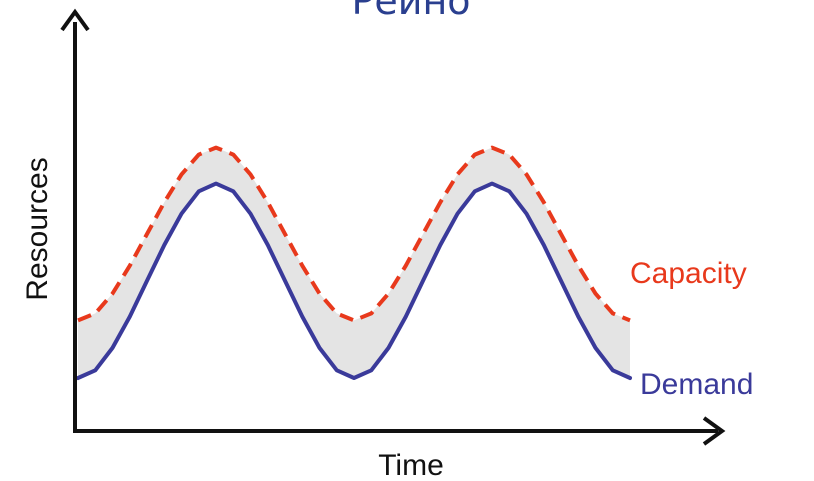 The width and height of the screenshot is (814, 481). I want to click on demand-series-label: Demand, so click(696, 384).